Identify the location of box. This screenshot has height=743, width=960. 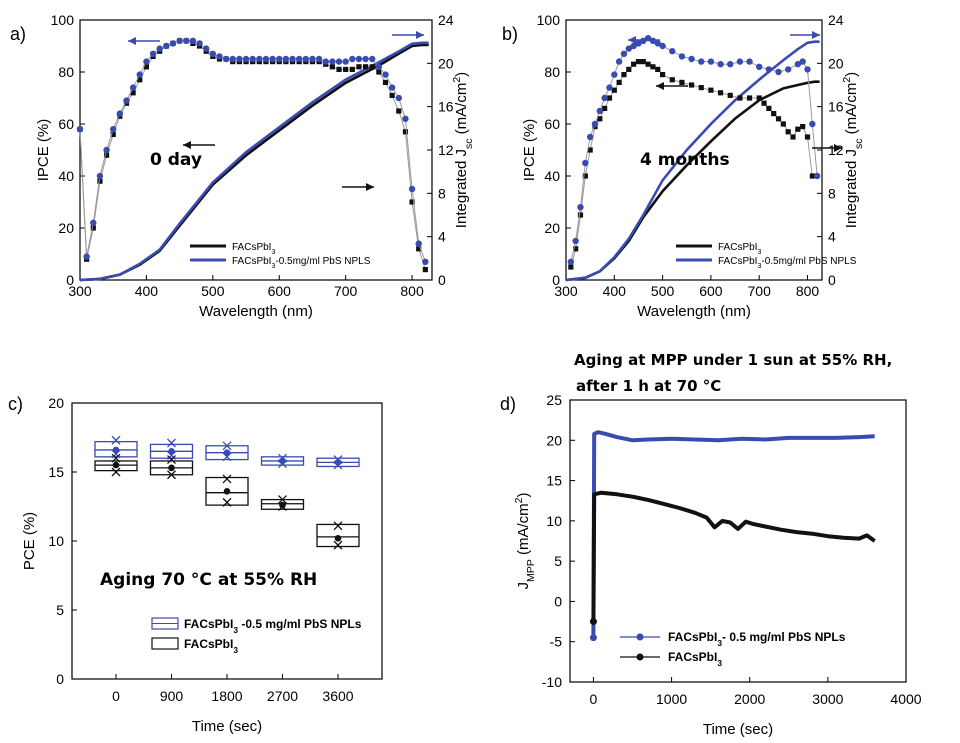
(227, 491).